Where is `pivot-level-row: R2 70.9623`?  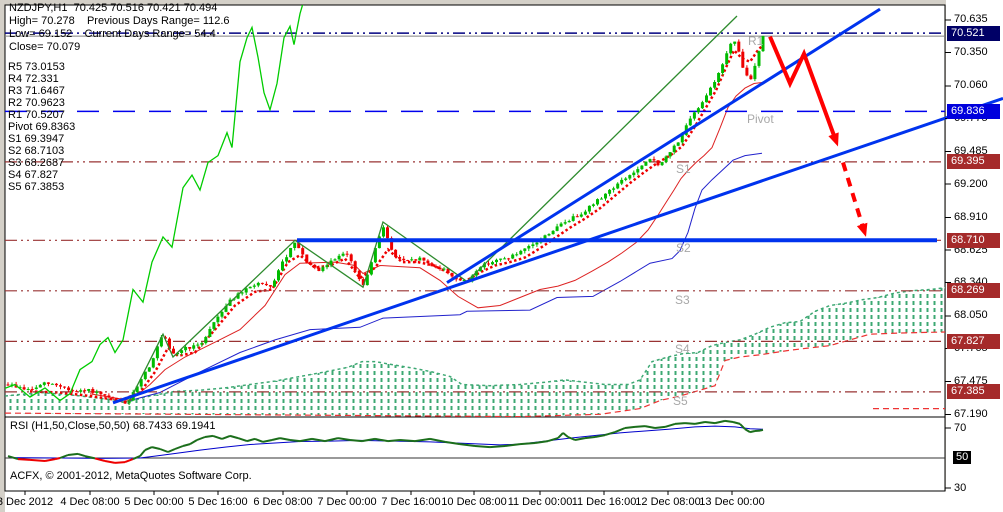 pivot-level-row: R2 70.9623 is located at coordinates (36, 103).